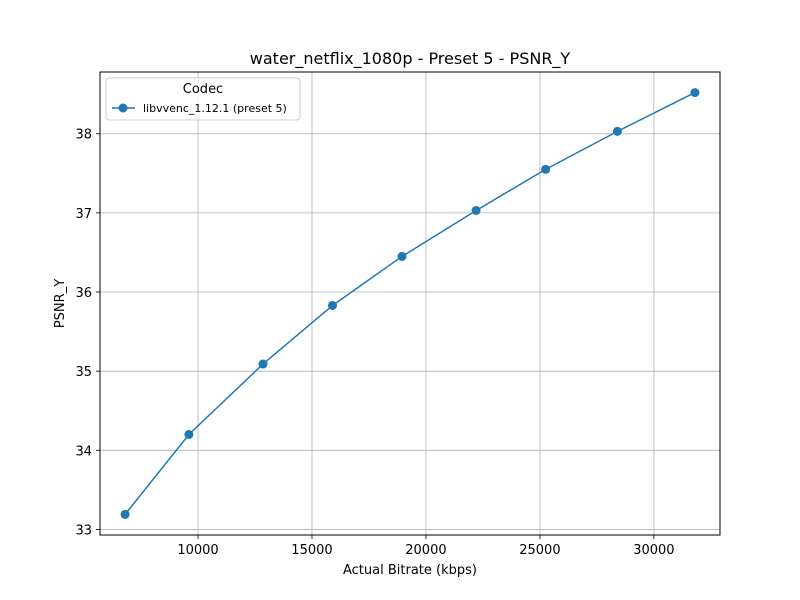 The image size is (800, 600). I want to click on y-tick-label: 38, so click(83, 135).